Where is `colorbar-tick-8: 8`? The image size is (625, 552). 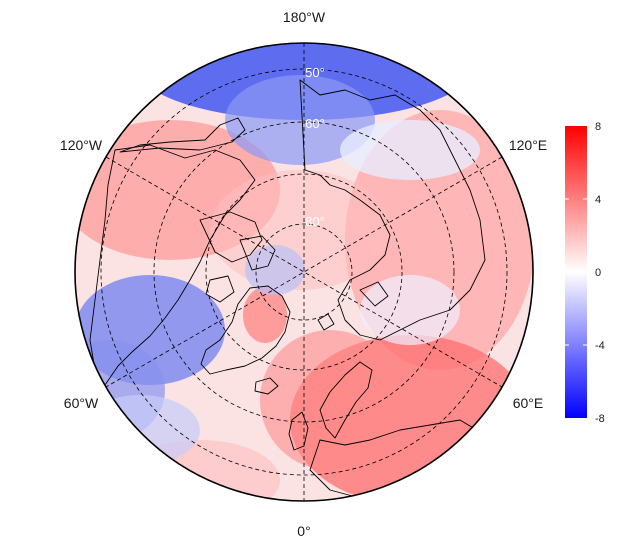 colorbar-tick-8: 8 is located at coordinates (598, 127).